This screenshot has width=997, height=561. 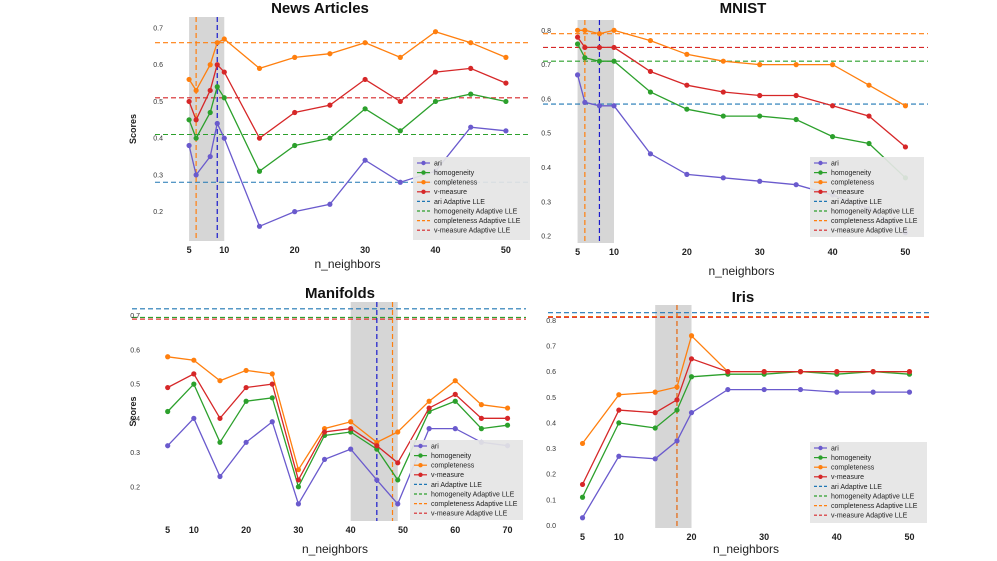 What do you see at coordinates (874, 506) in the screenshot?
I see `legend-label: completeness Adaptive LLE` at bounding box center [874, 506].